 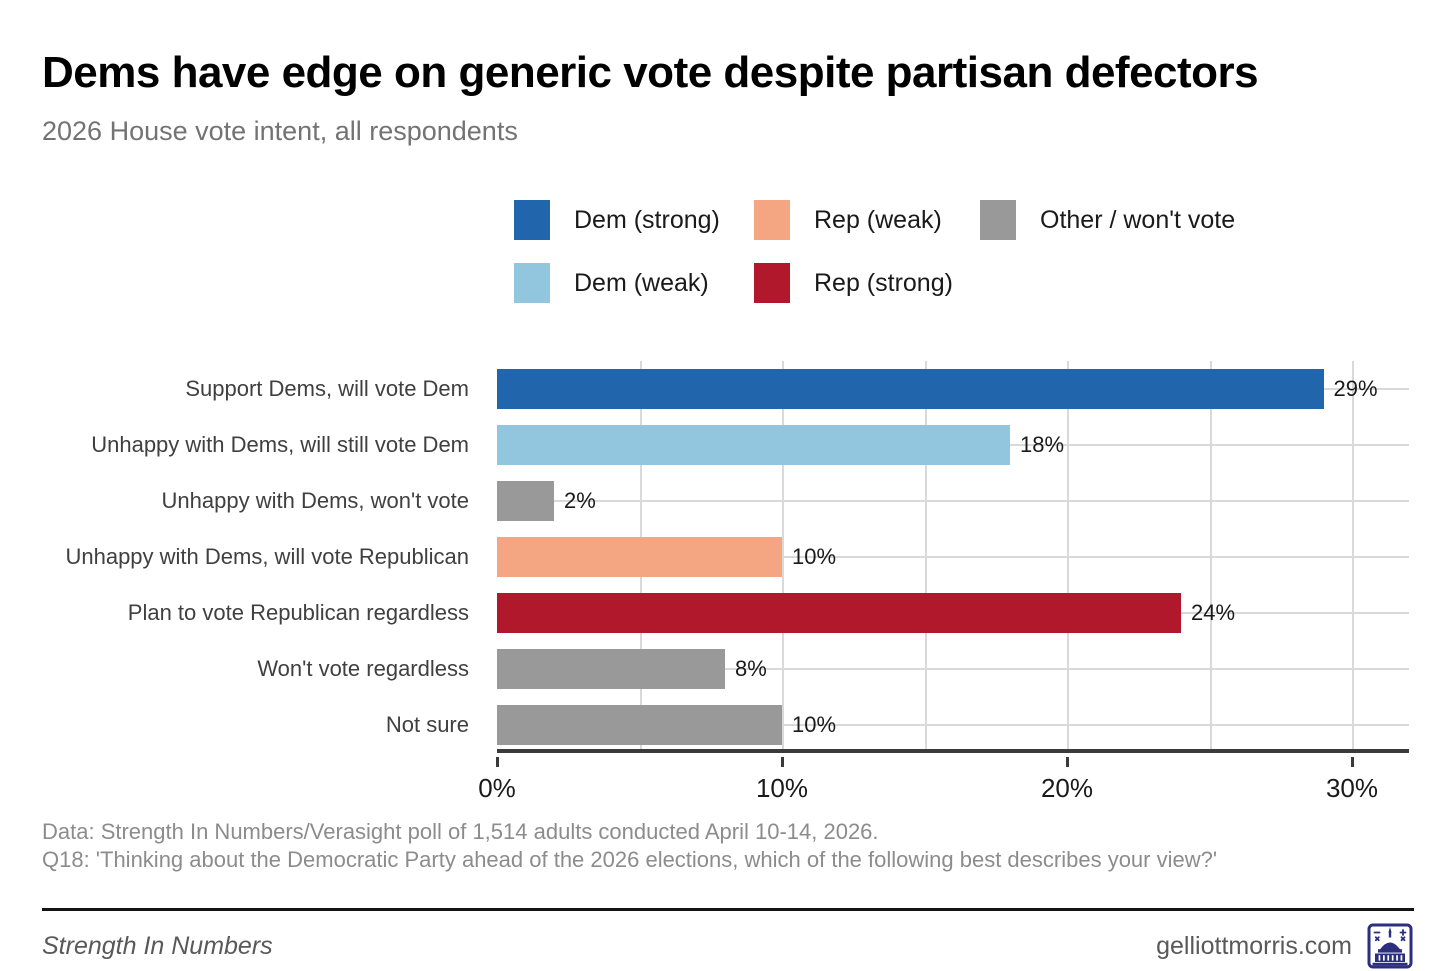 What do you see at coordinates (298, 612) in the screenshot?
I see `category-label: Plan to vote Republican regardless` at bounding box center [298, 612].